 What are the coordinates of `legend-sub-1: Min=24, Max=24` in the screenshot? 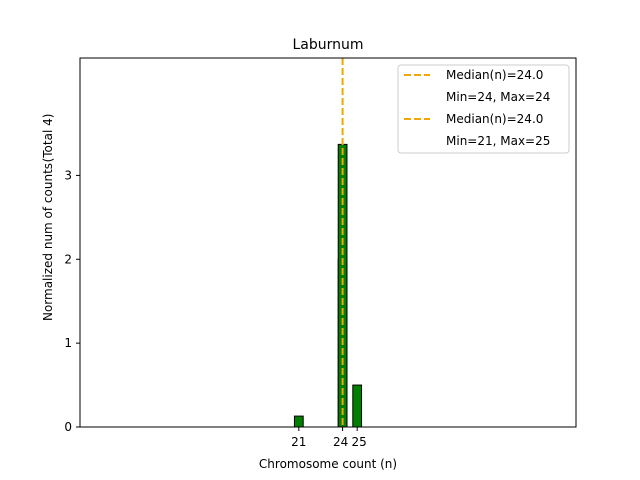 It's located at (498, 97).